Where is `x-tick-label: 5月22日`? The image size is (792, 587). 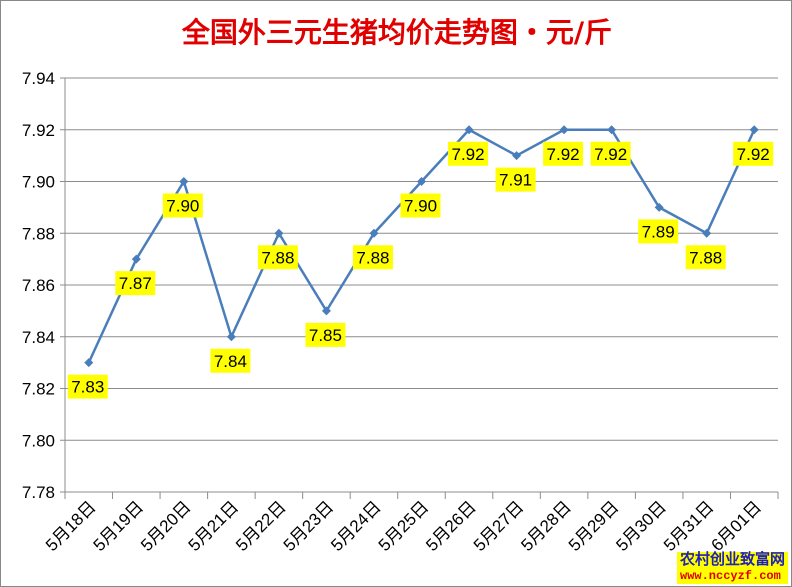
x-tick-label: 5月22日 is located at coordinates (261, 526).